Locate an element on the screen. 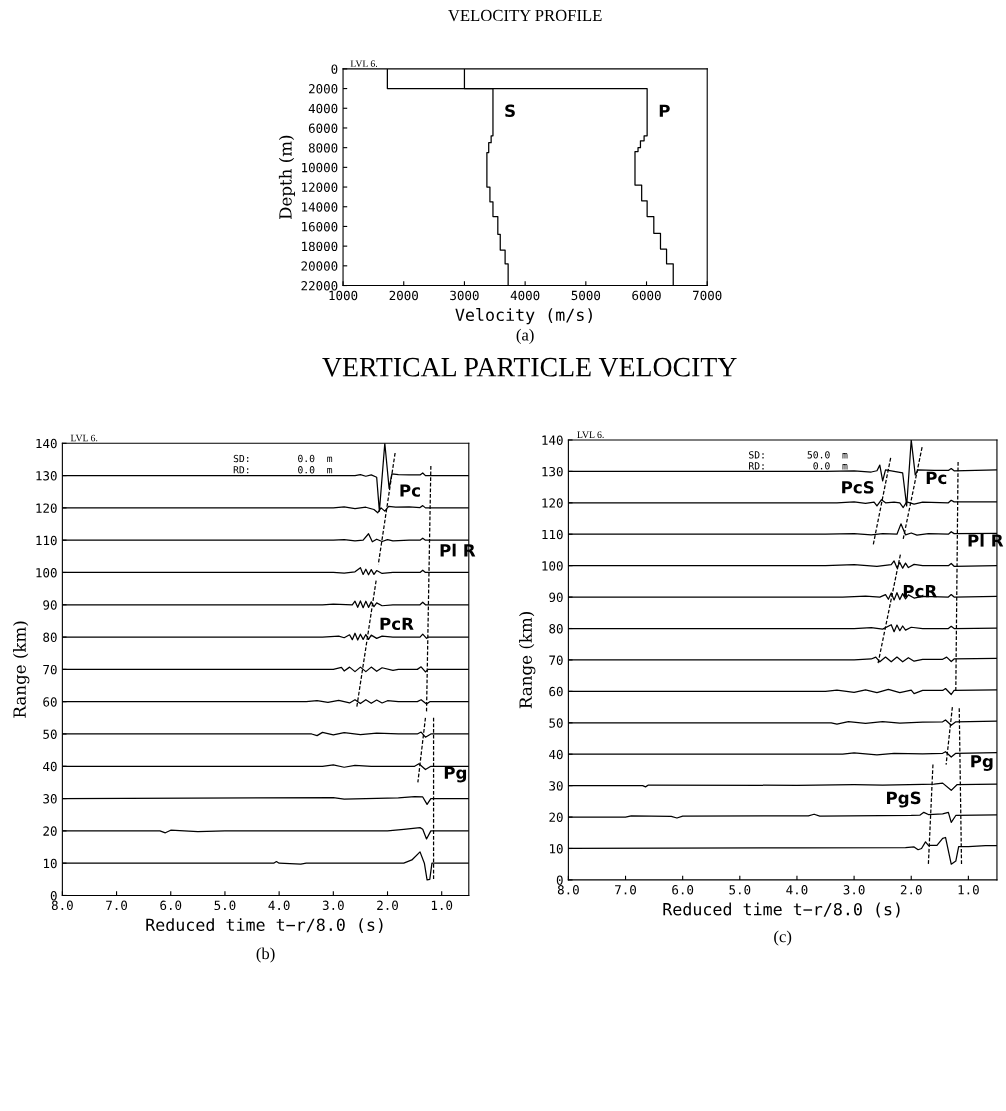  y-tick-label: 4000 is located at coordinates (323, 108).